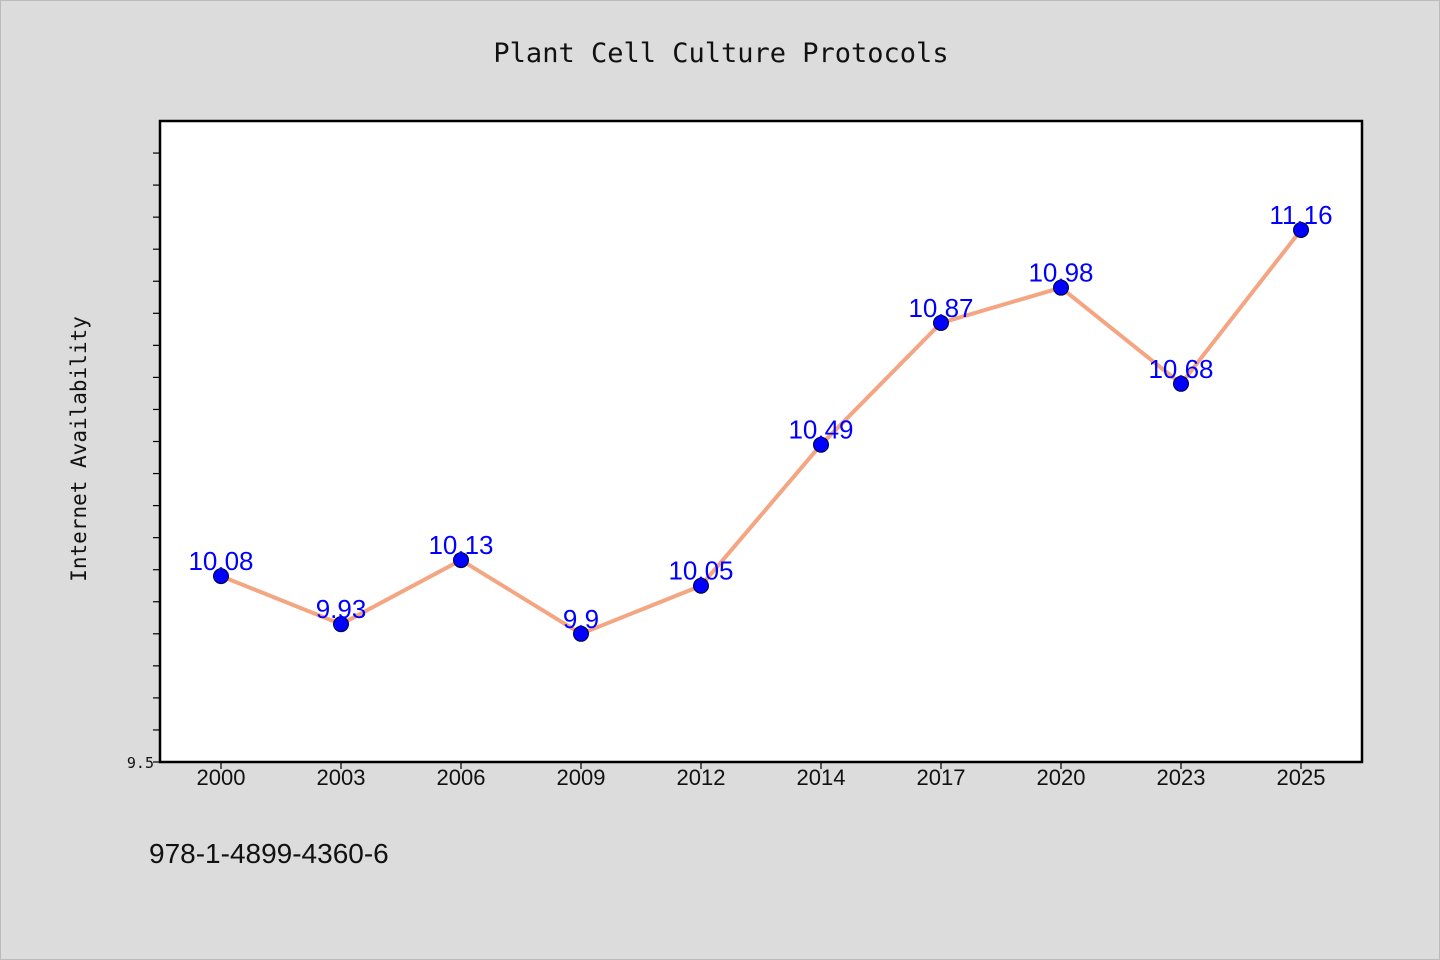 This screenshot has height=960, width=1440. Describe the element at coordinates (1301, 777) in the screenshot. I see `x-tick-label: 2025` at that location.